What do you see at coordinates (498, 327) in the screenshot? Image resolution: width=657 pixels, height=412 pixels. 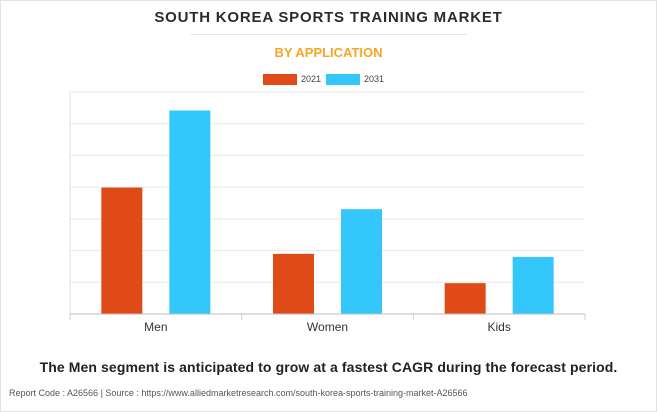 I see `x-tick-label: Kids` at bounding box center [498, 327].